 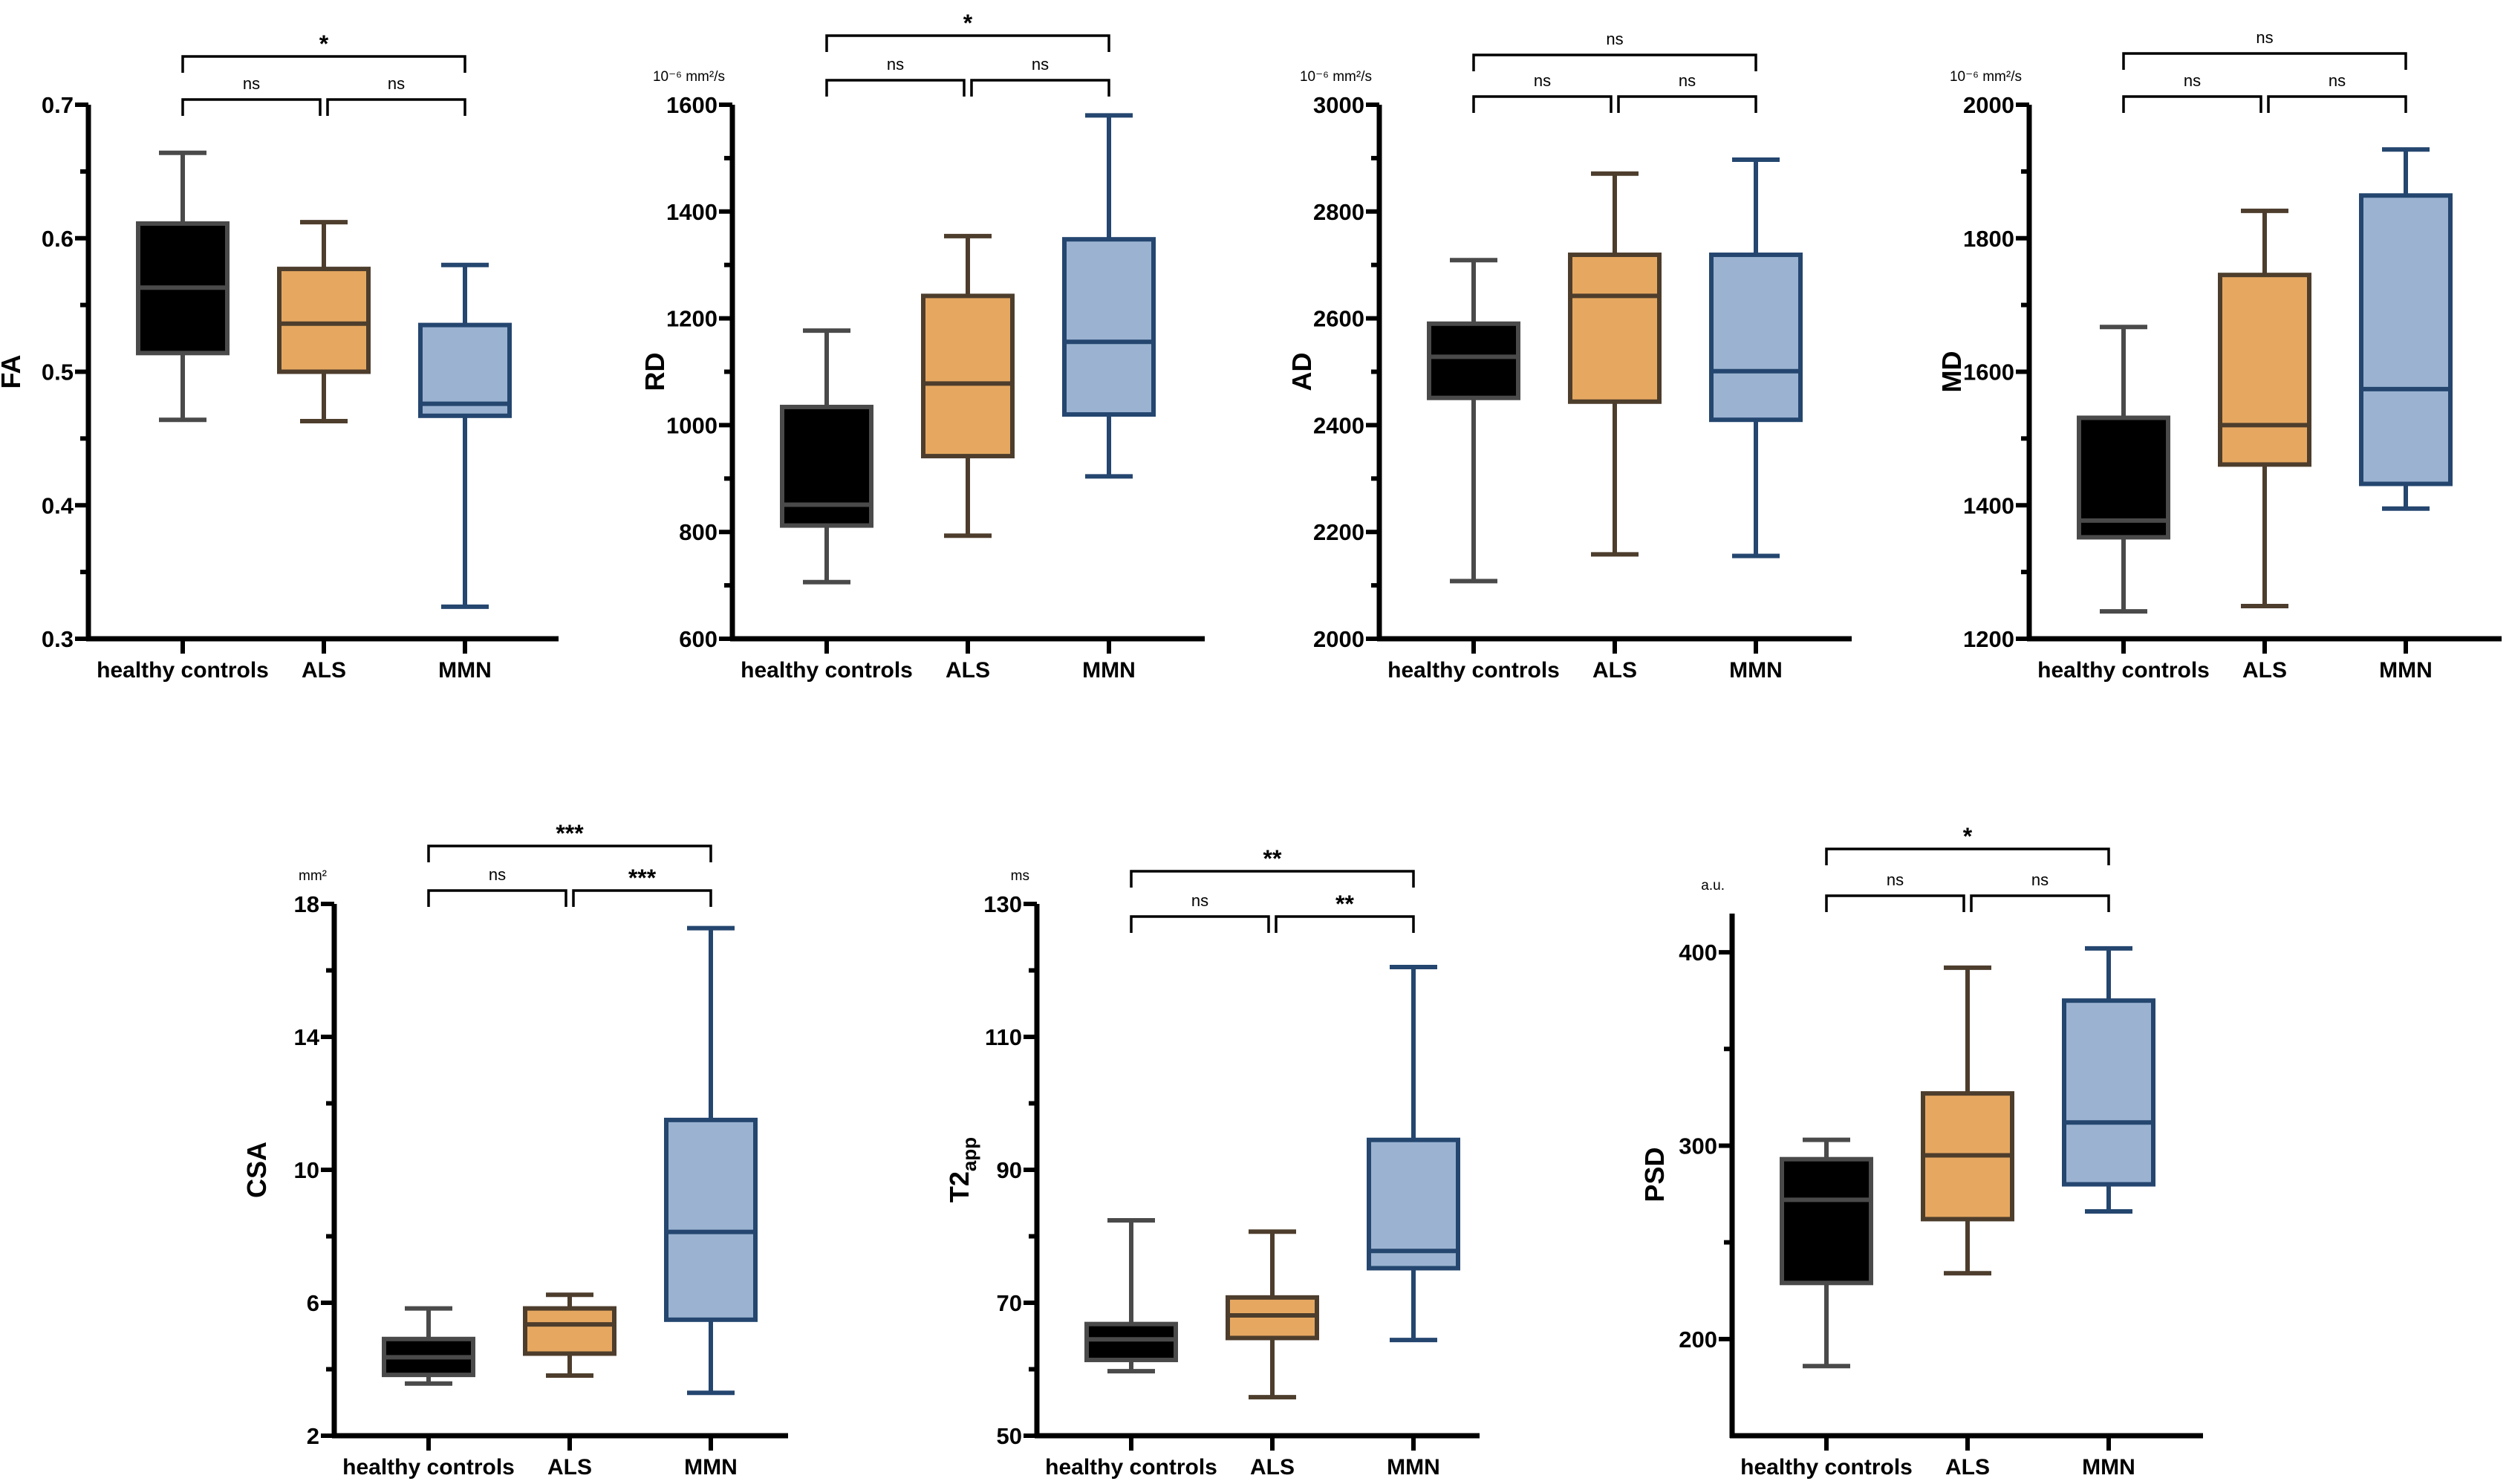 I want to click on y-tick-label: 110, so click(x=1003, y=1037).